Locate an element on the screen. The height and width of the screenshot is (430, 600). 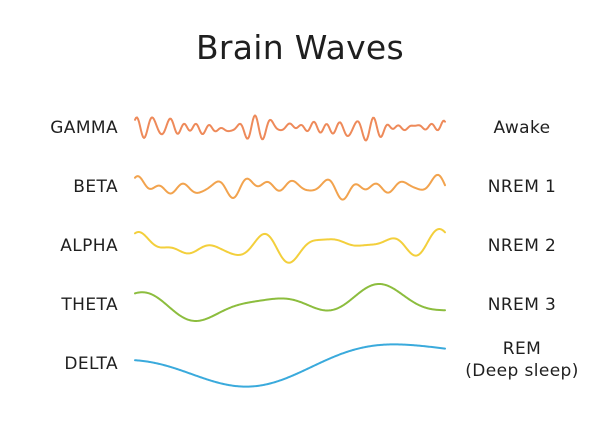
alpha-wave-line is located at coordinates (290, 246).